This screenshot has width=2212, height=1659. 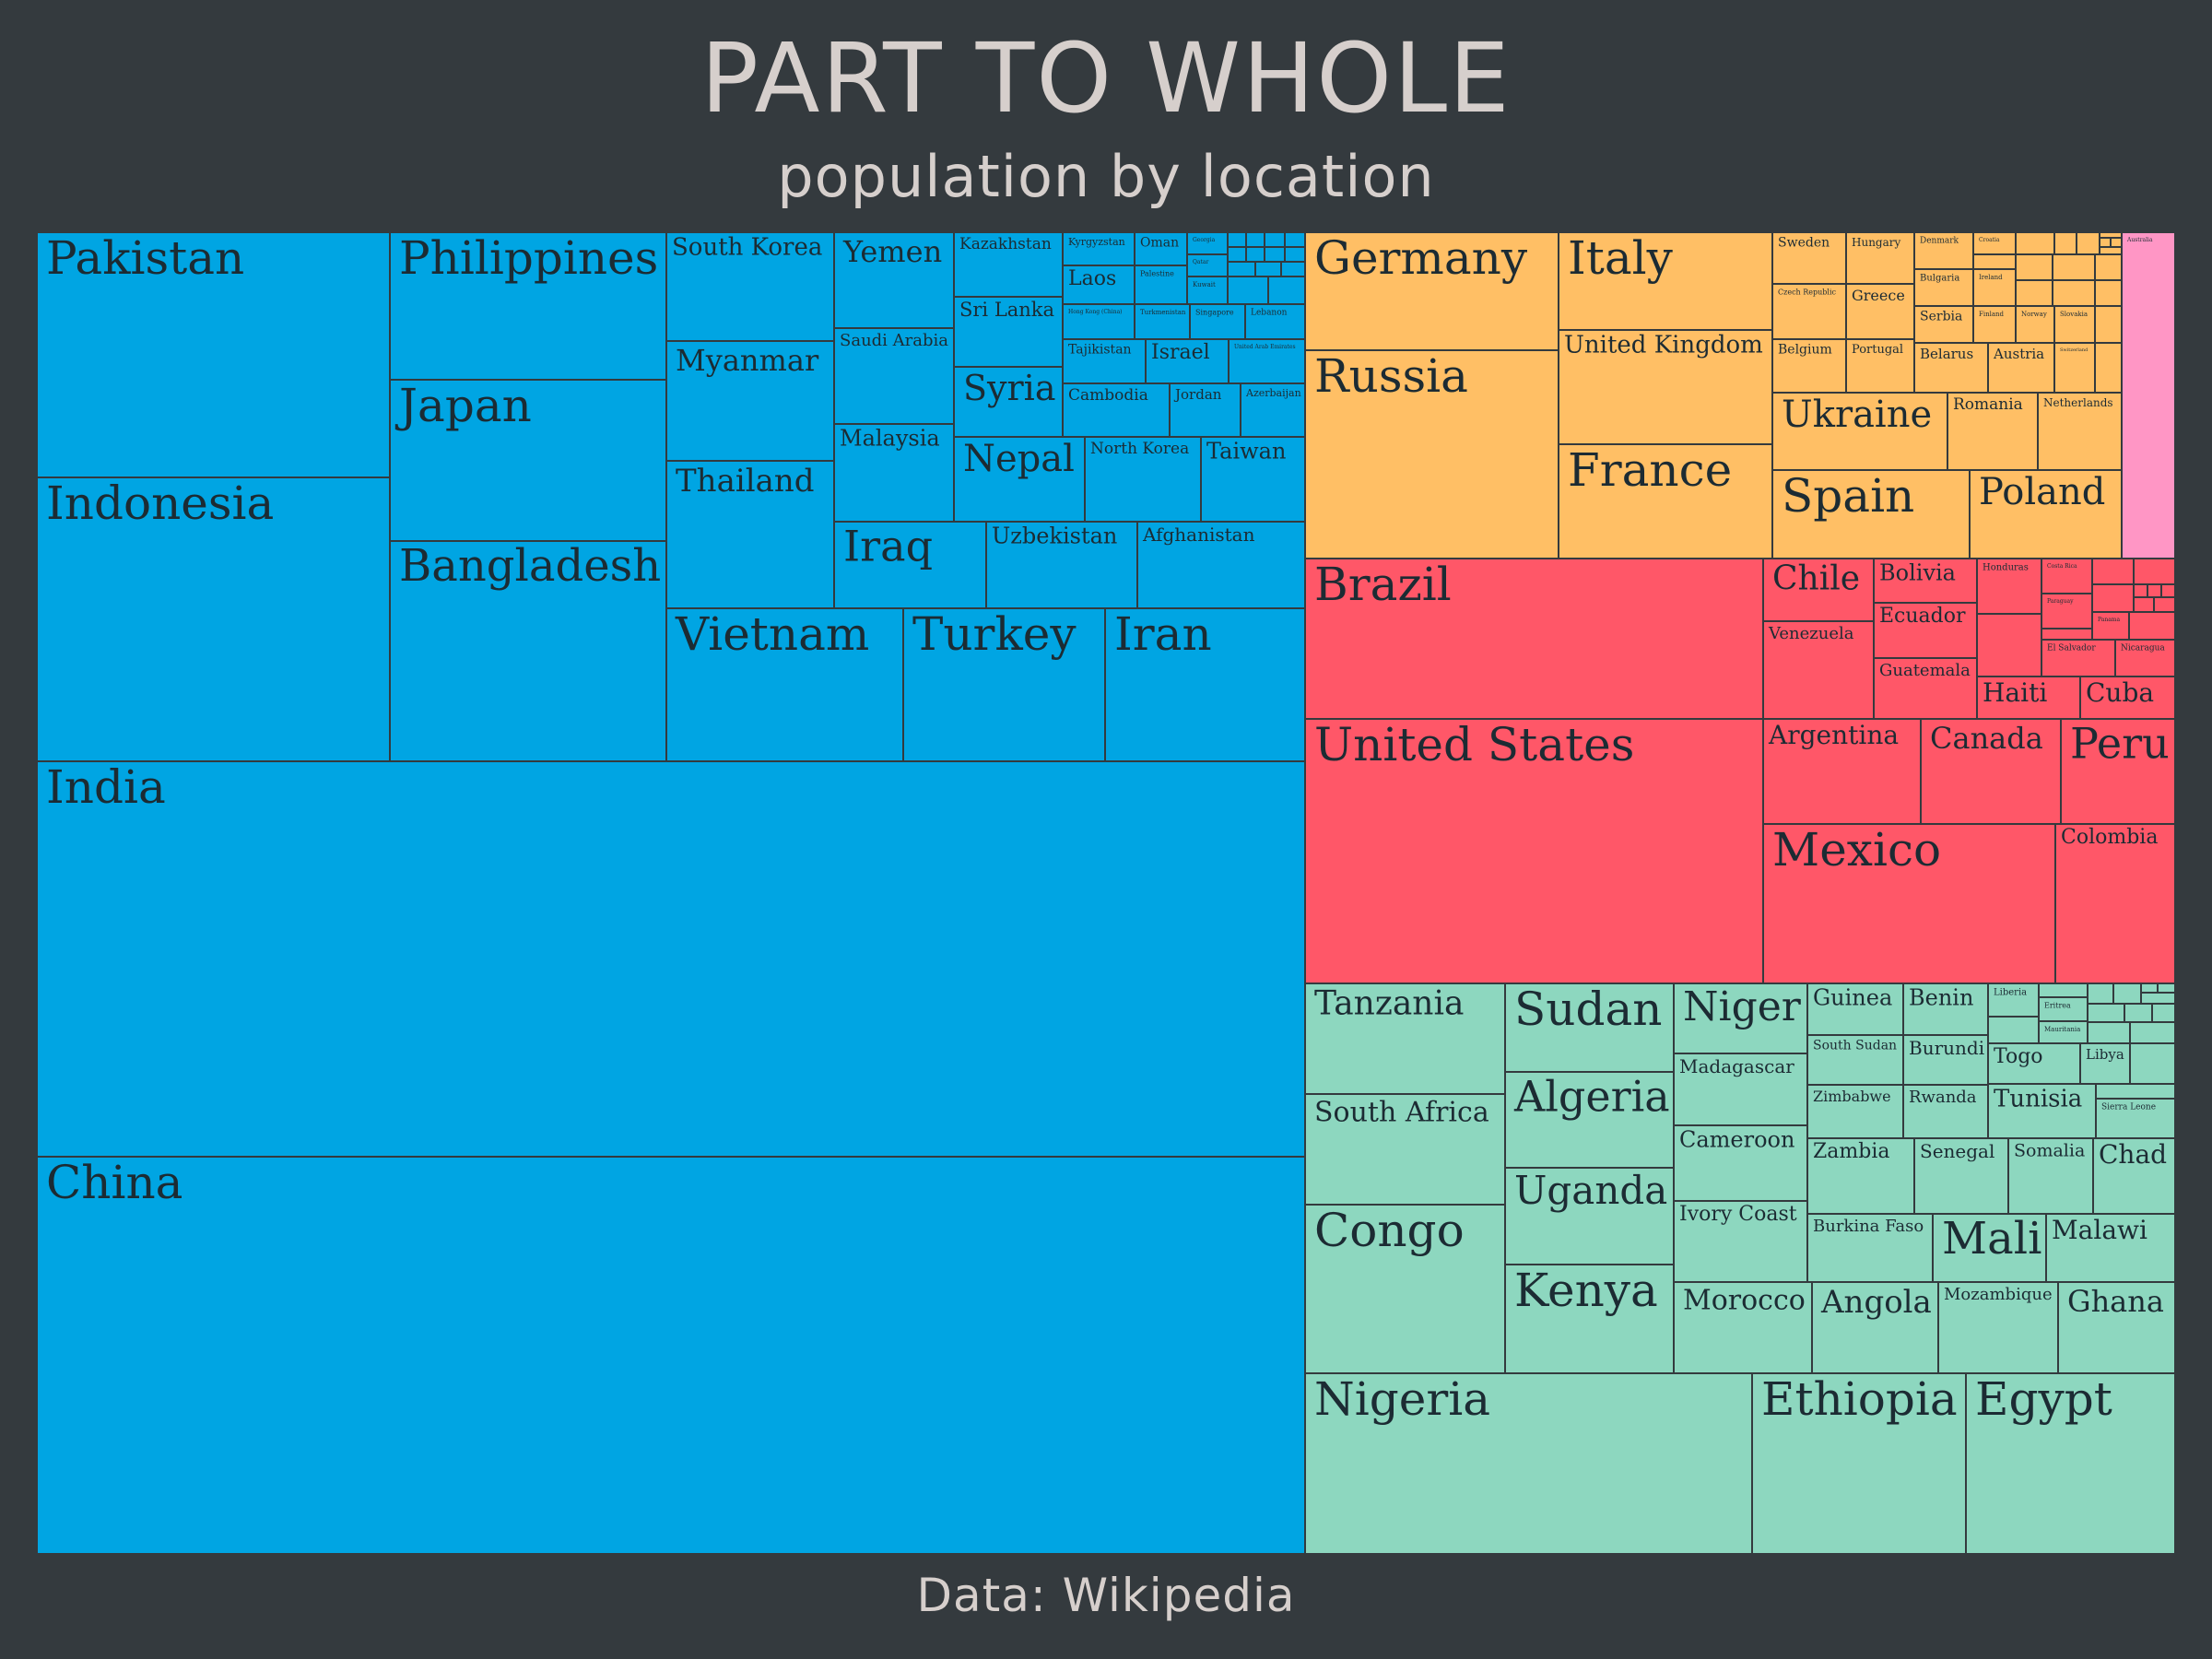 I want to click on treemap-label-georgia: Georgia, so click(x=1204, y=240).